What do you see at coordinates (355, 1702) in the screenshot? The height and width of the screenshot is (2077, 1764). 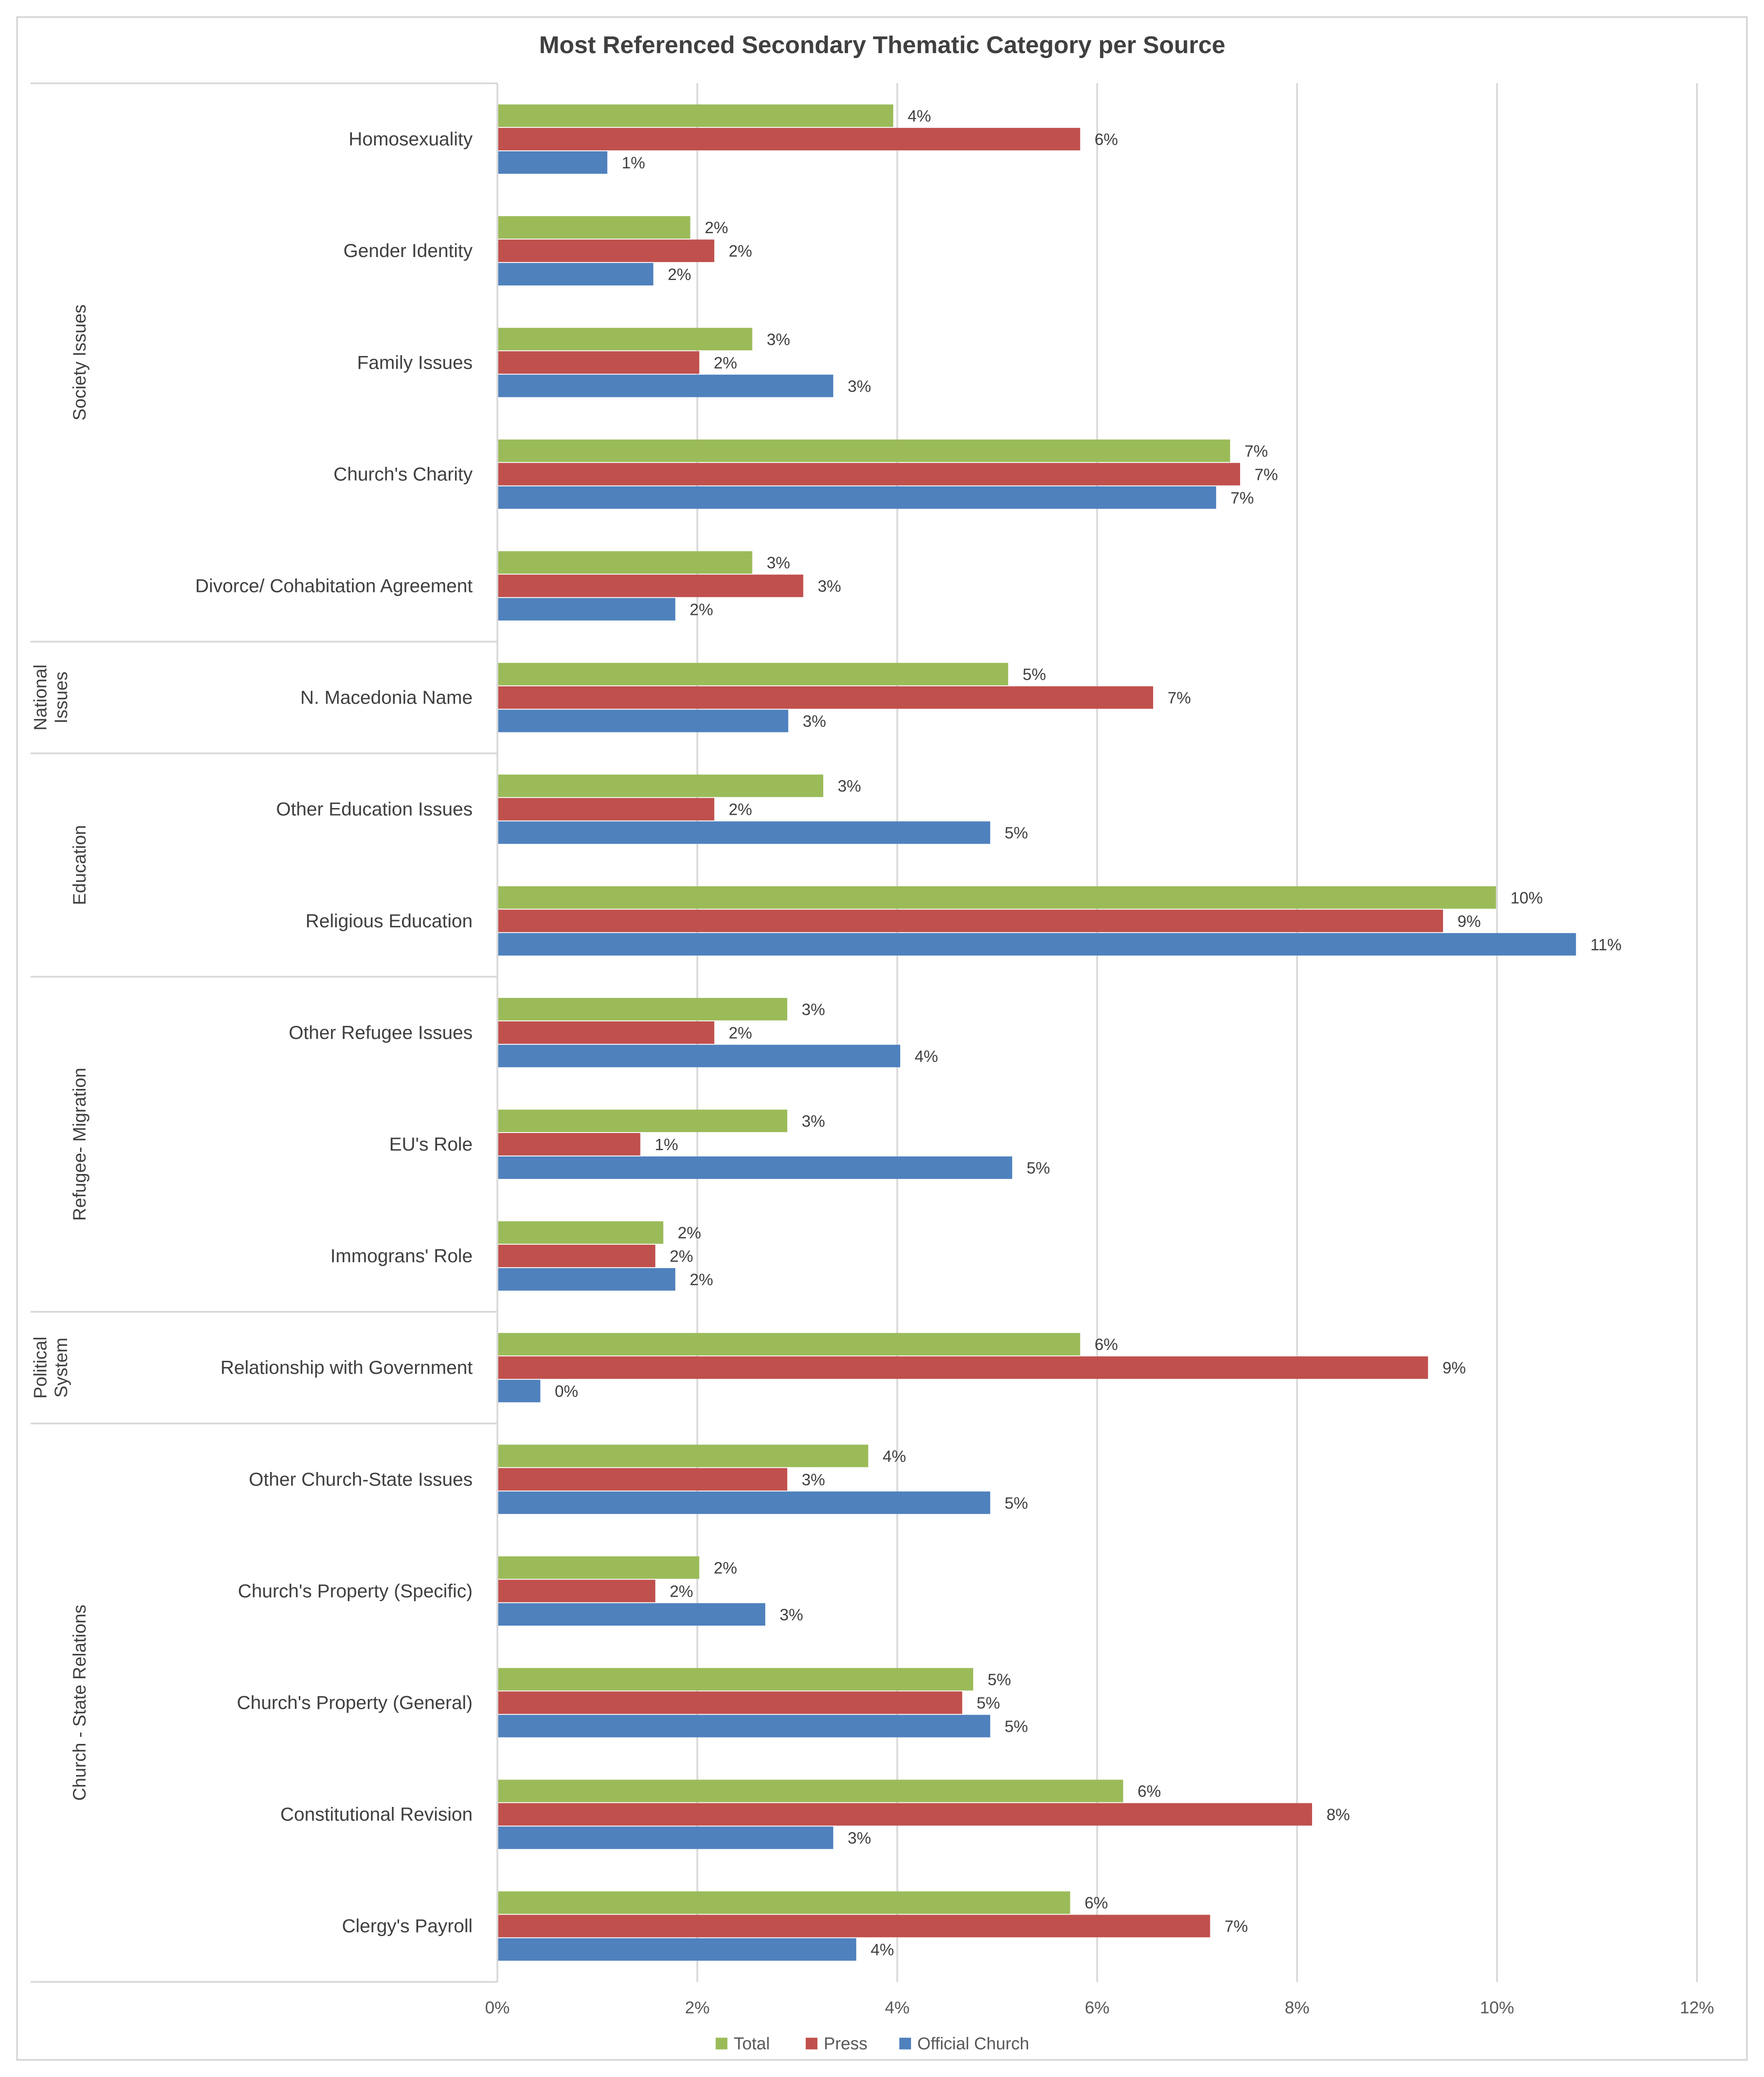 I see `category-label: Church's Property (General)` at bounding box center [355, 1702].